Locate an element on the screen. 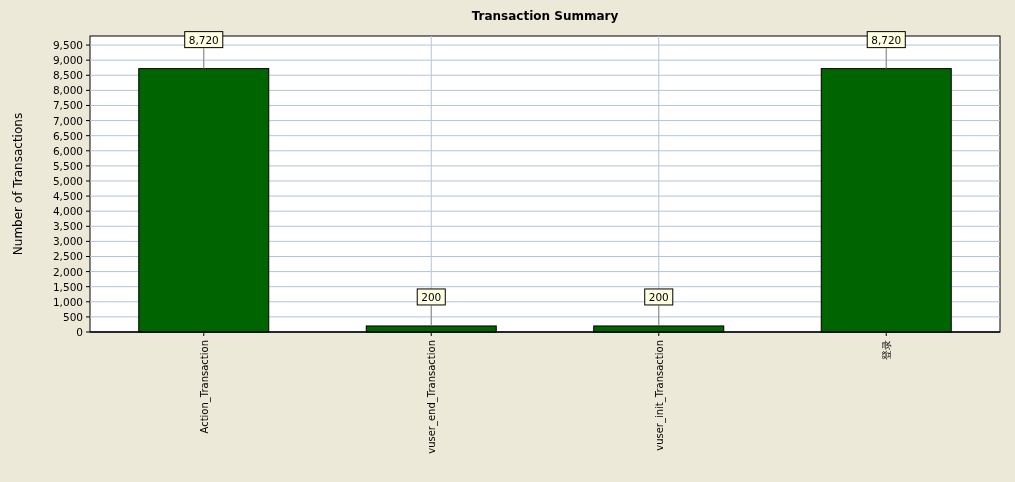  y-tick-label: 9,000 is located at coordinates (67, 60).